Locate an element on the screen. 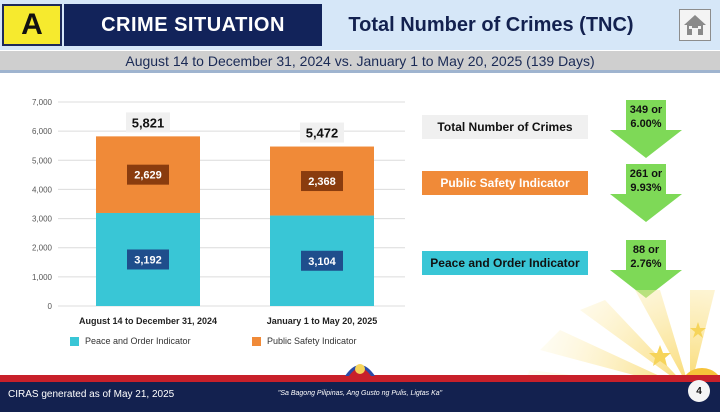  tnc-change-arrow: 349 or 6.00% is located at coordinates (646, 129).